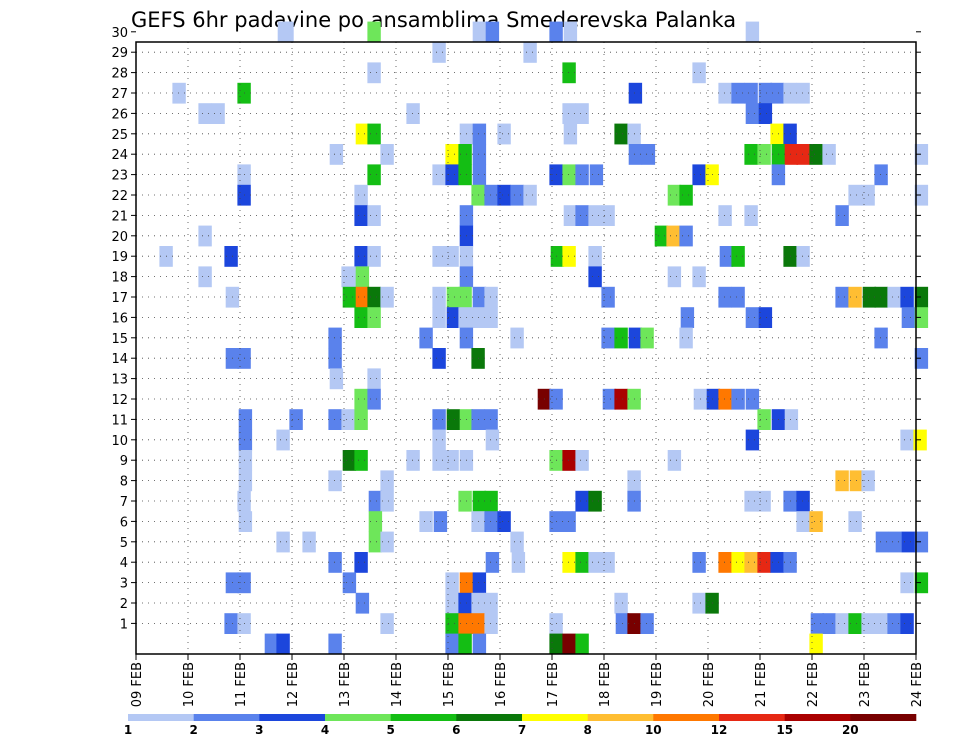  Describe the element at coordinates (119, 257) in the screenshot. I see `y-tick-label: 19` at that location.